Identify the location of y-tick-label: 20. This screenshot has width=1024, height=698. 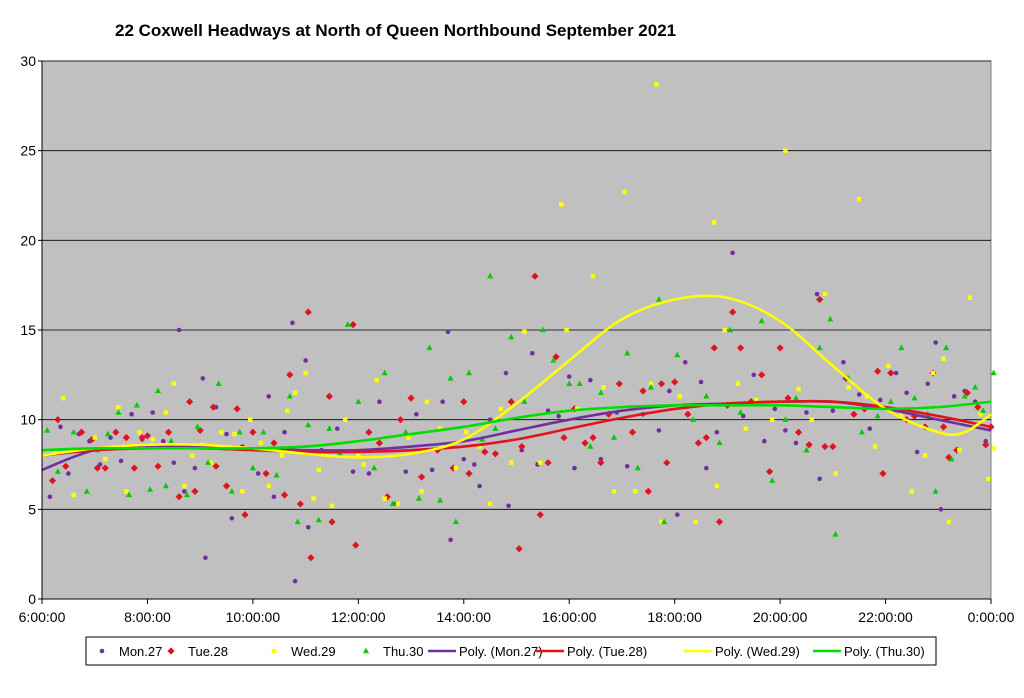
(28, 240).